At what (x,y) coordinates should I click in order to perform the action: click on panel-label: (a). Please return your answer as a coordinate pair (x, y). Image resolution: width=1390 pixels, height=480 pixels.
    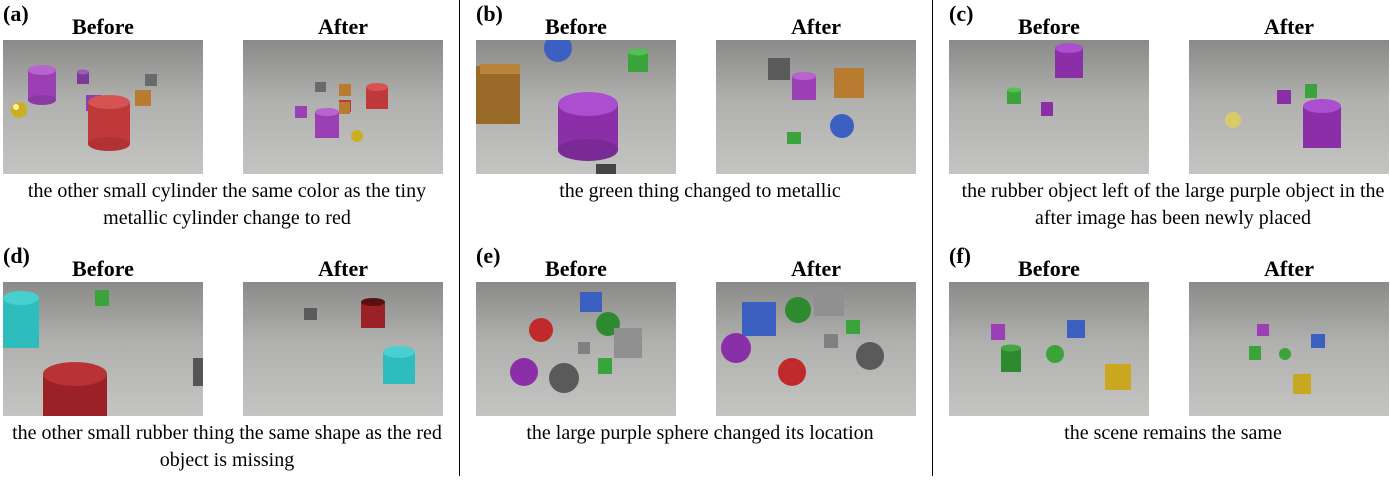
    Looking at the image, I should click on (16, 13).